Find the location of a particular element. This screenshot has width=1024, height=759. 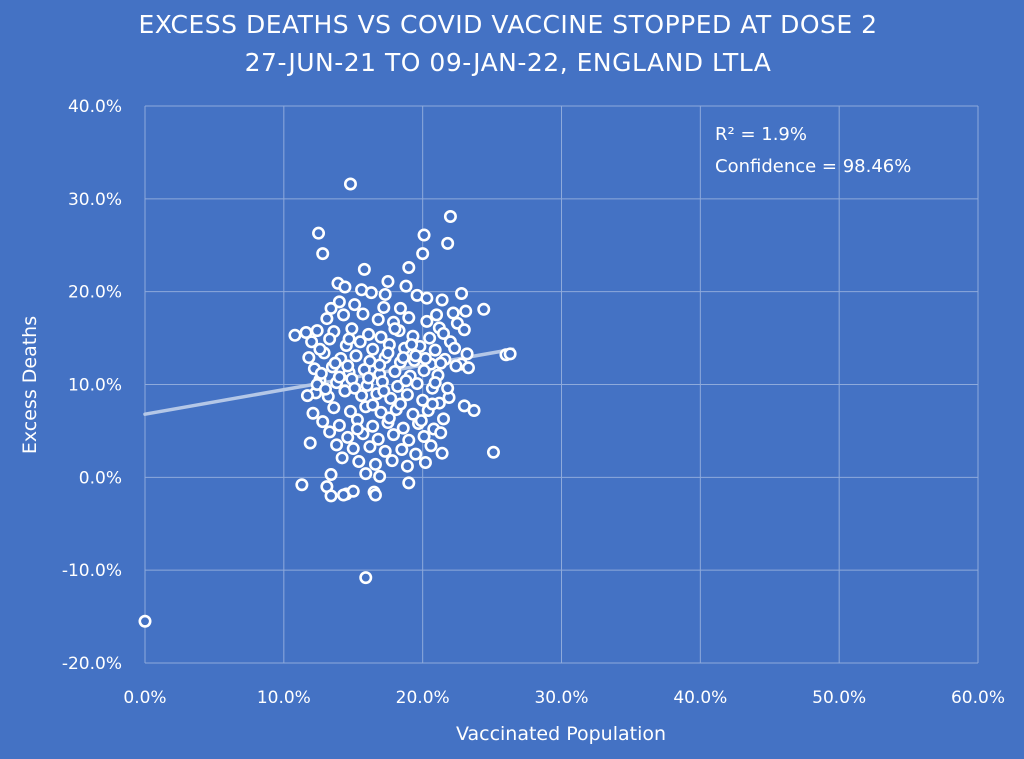

y-tick-label: 0.0% is located at coordinates (100, 478).